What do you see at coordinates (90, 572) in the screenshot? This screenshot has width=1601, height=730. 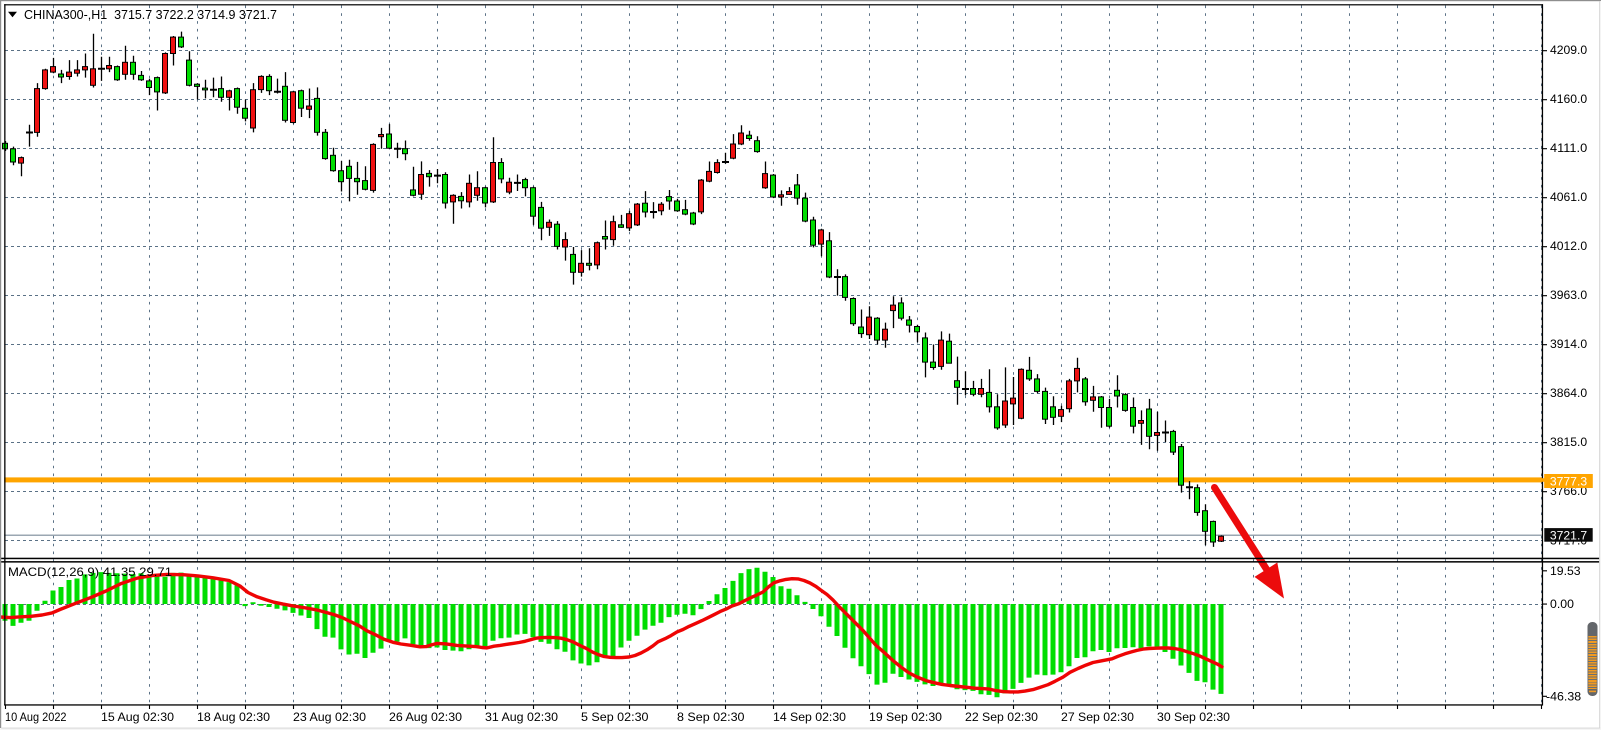 I see `svg-text: MACD(12,26,9) 41.35 29.71` at bounding box center [90, 572].